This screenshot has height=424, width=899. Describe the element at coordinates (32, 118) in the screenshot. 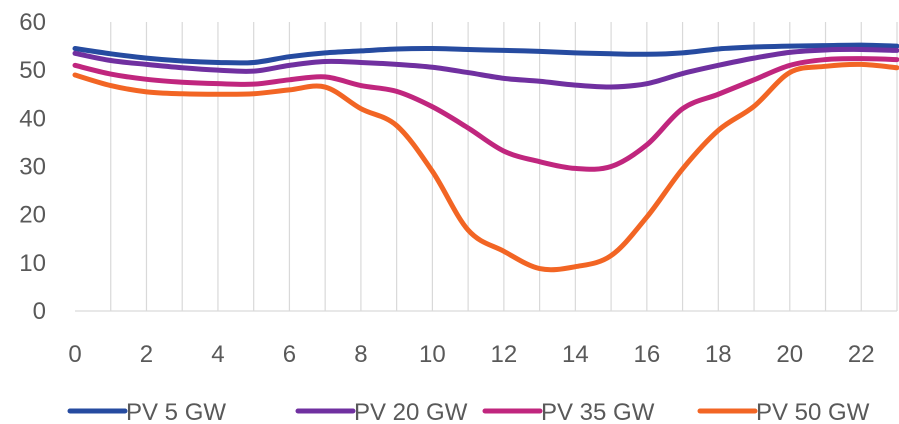

I see `y-tick-label: 40` at that location.